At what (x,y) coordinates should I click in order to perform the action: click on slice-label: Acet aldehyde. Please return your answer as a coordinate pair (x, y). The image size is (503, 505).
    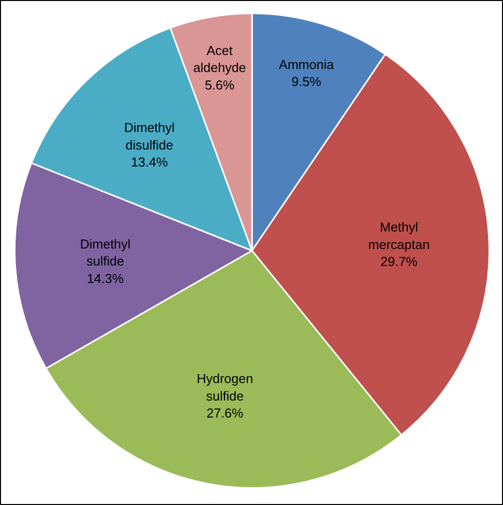
    Looking at the image, I should click on (219, 59).